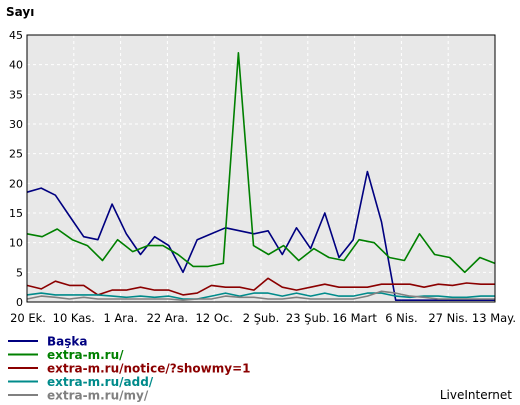 The width and height of the screenshot is (520, 405). I want to click on x-tick-label: 20 Ek., so click(28, 318).